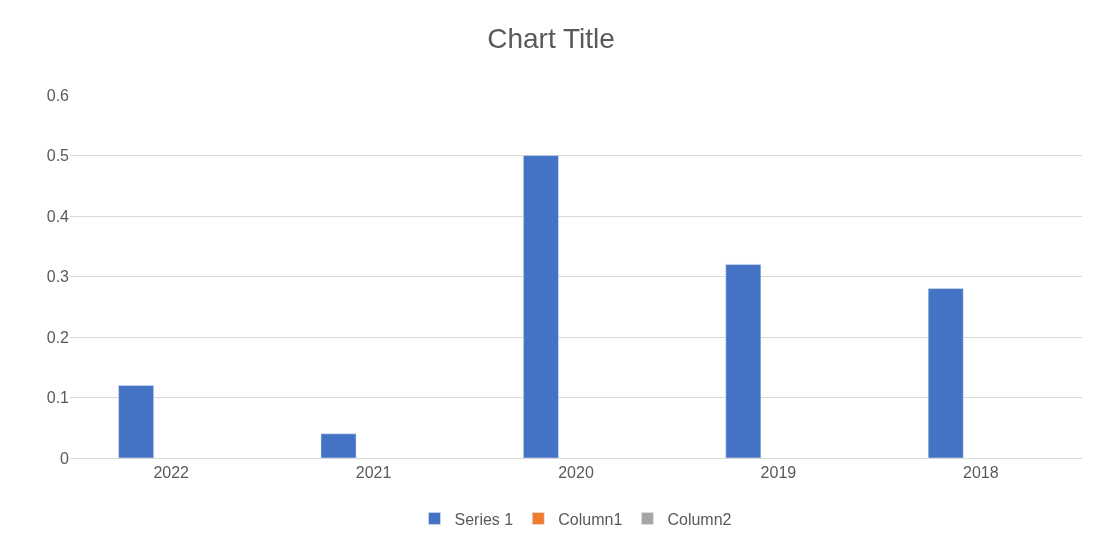 This screenshot has height=547, width=1102. Describe the element at coordinates (171, 473) in the screenshot. I see `x-tick-label: 2022` at that location.